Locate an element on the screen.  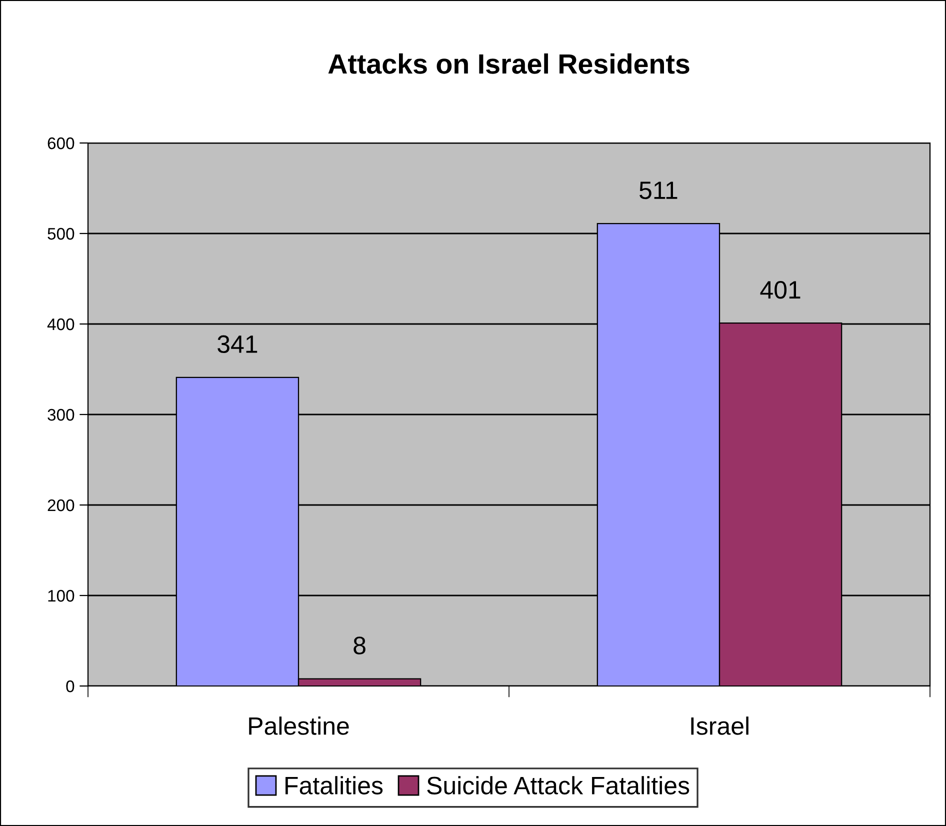
data-label: 511 is located at coordinates (659, 191).